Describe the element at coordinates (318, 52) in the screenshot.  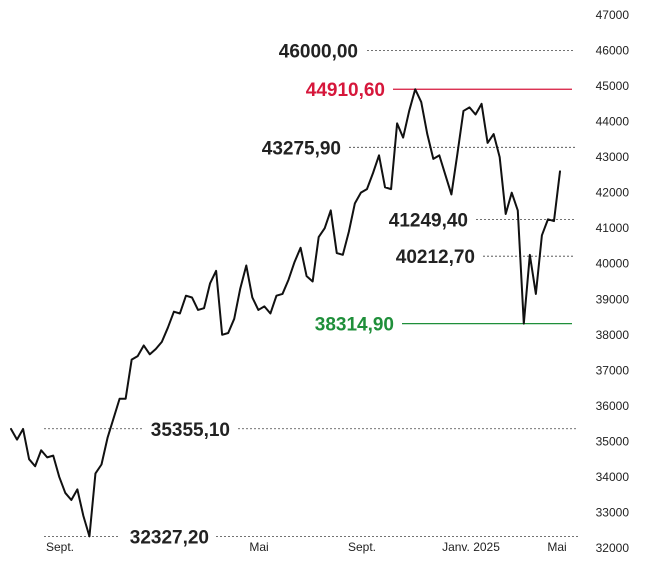
I see `annotation-label-ref: 46000,00` at that location.